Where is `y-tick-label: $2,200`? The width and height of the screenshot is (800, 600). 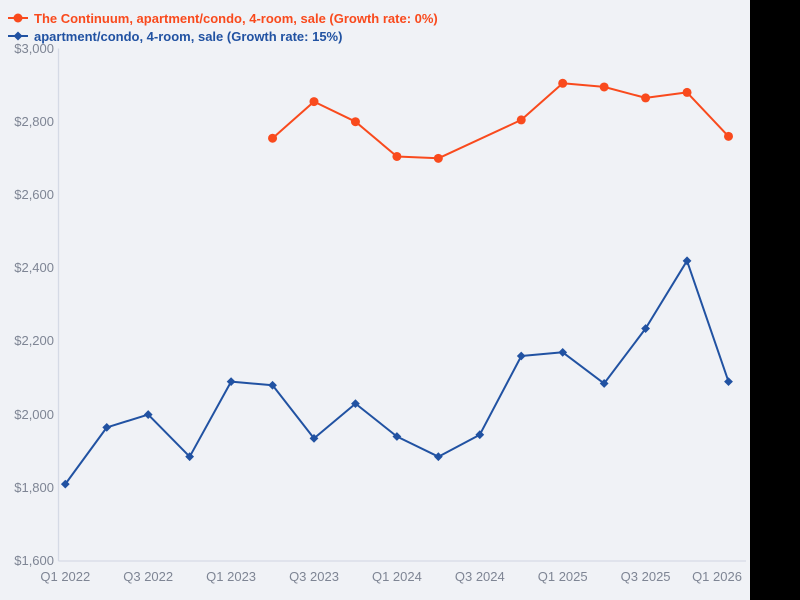 y-tick-label: $2,200 is located at coordinates (34, 341).